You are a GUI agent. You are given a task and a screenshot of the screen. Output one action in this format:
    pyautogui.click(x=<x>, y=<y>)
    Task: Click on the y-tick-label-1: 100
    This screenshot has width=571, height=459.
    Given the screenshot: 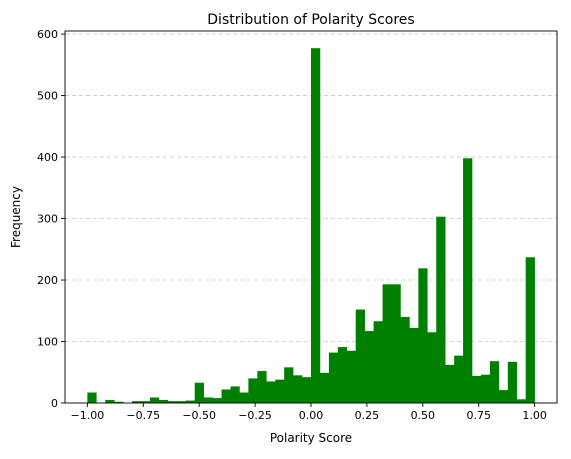 What is the action you would take?
    pyautogui.click(x=47, y=342)
    